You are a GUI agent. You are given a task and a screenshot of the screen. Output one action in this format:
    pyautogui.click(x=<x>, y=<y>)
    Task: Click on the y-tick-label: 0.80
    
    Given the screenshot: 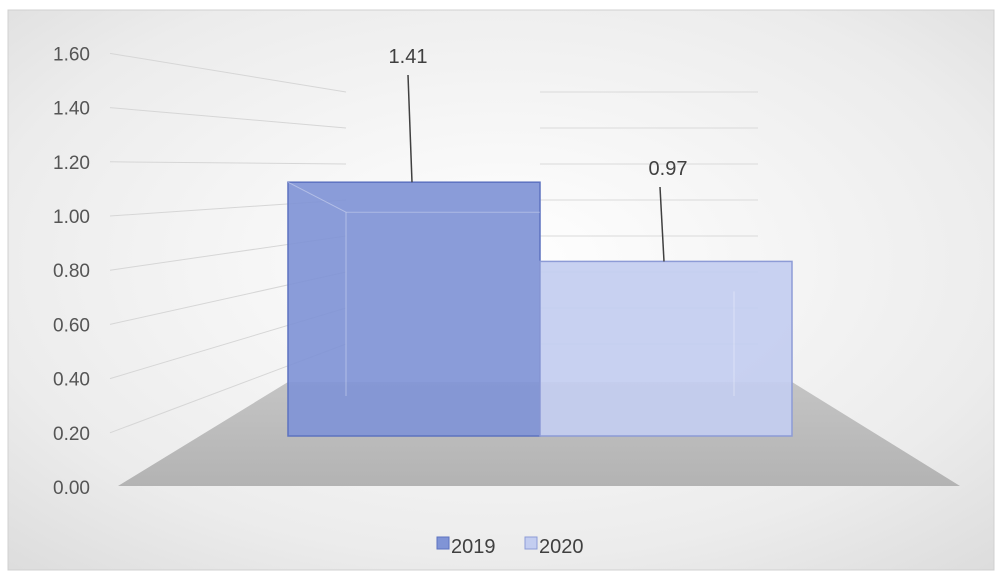 What is the action you would take?
    pyautogui.click(x=71, y=271)
    